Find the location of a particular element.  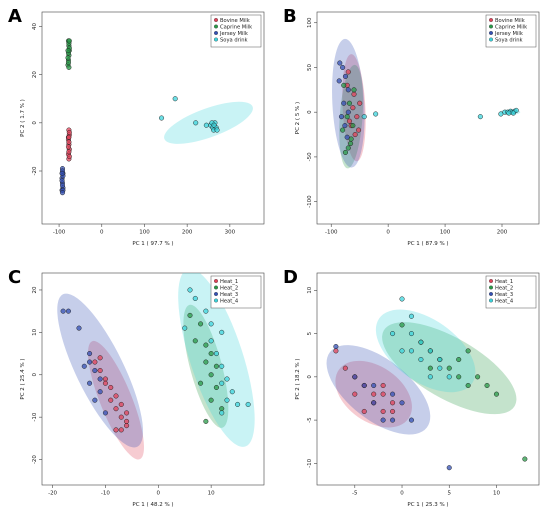

panel-letter: D is located at coordinates (290, 277).